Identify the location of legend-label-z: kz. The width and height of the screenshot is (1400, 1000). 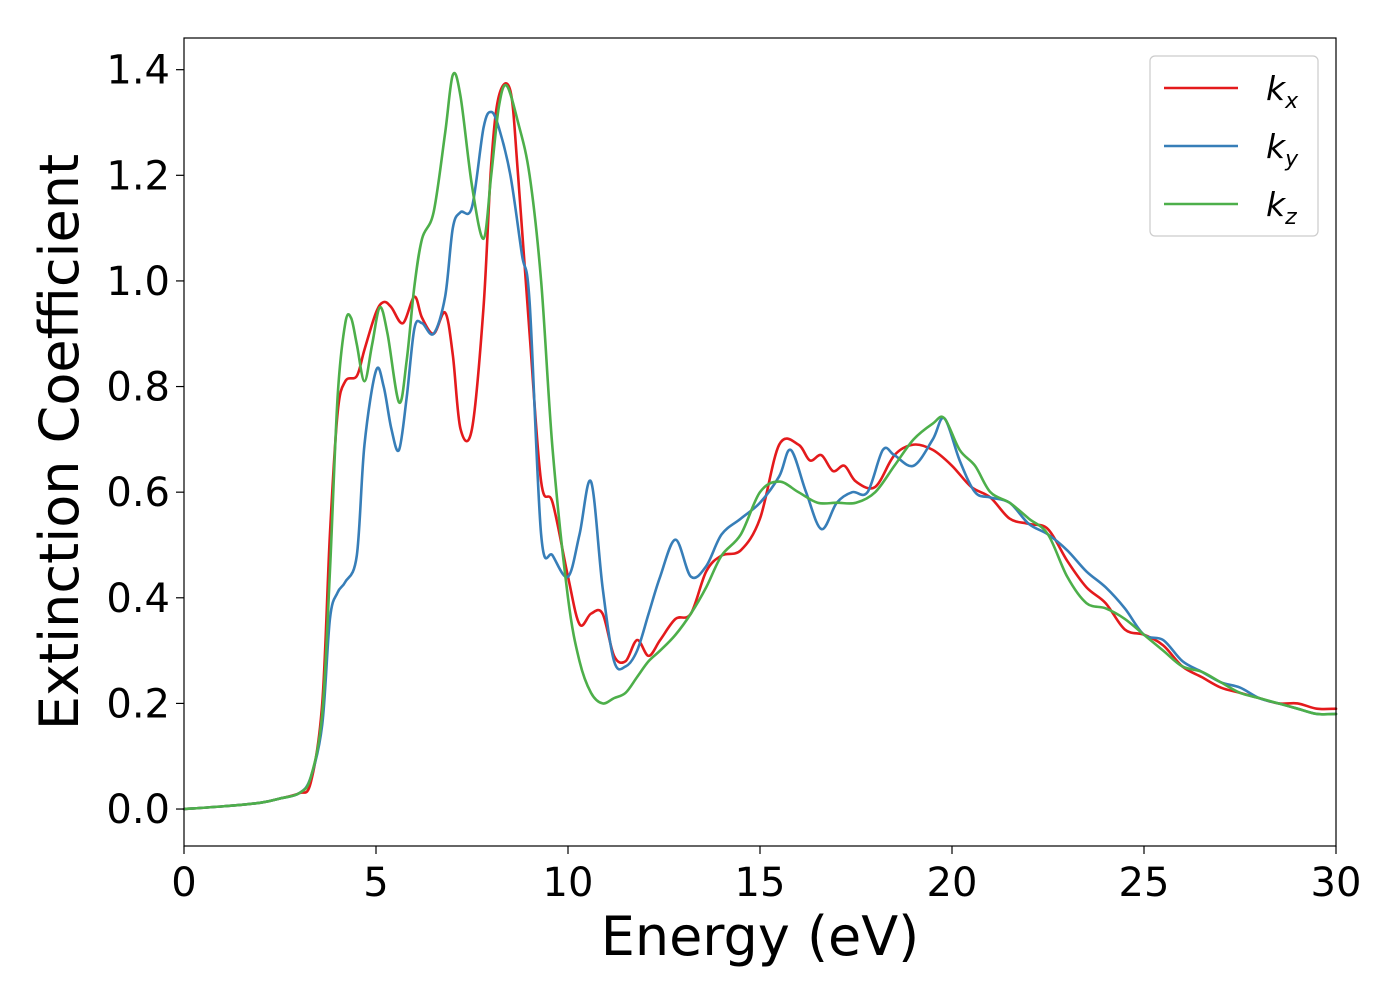
(1281, 207).